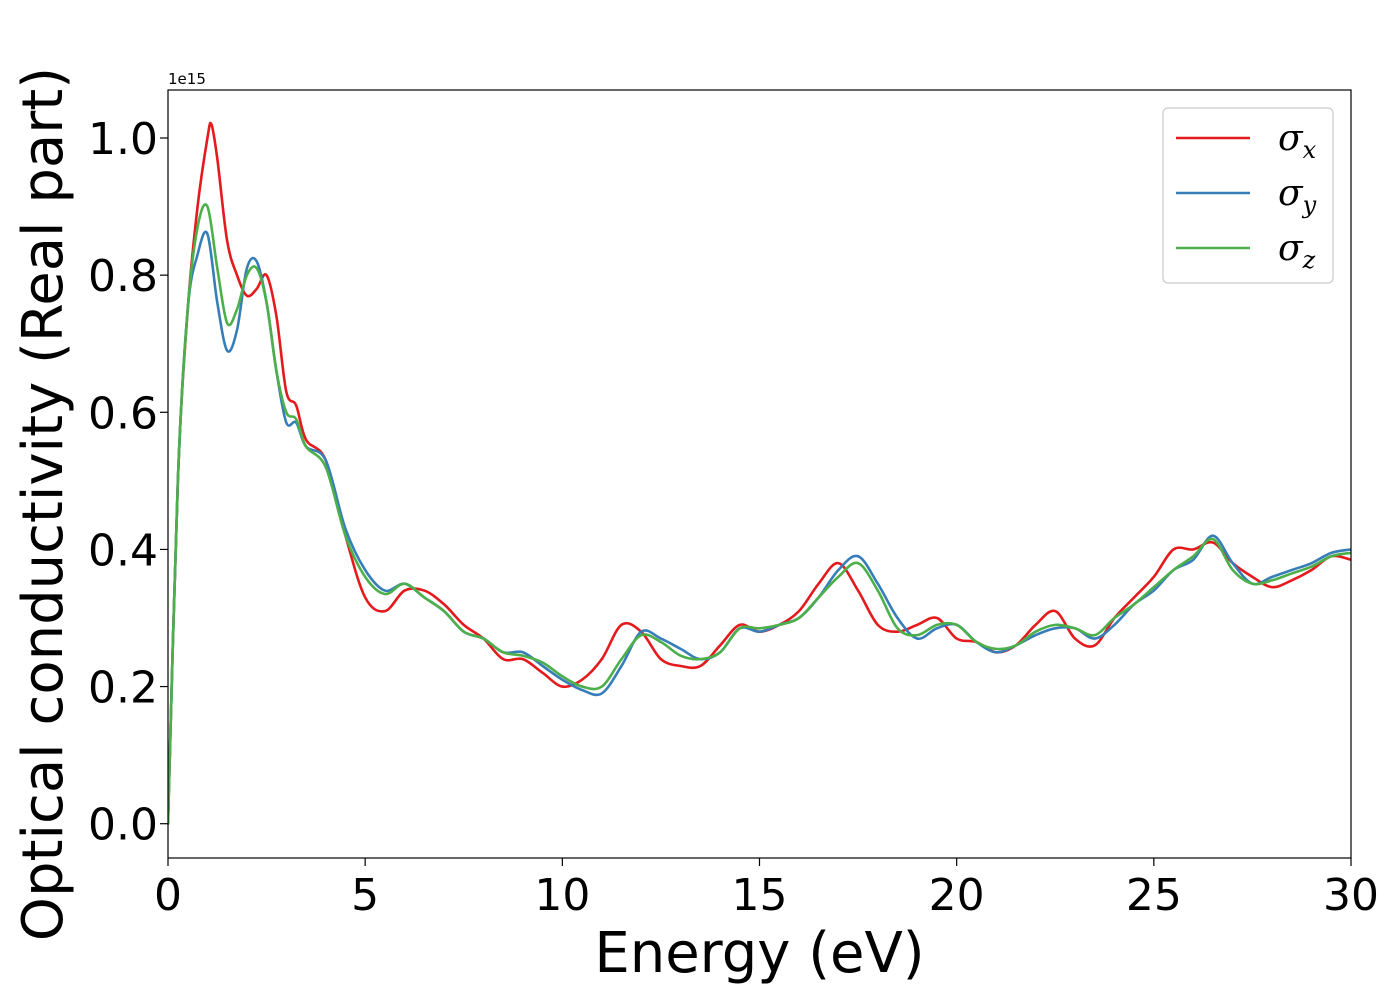 Image resolution: width=1400 pixels, height=1000 pixels. What do you see at coordinates (123, 276) in the screenshot?
I see `y-tick-label: 0.8` at bounding box center [123, 276].